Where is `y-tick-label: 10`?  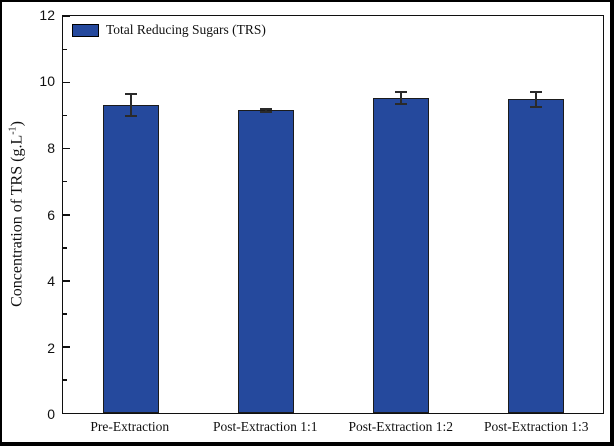 y-tick-label: 10 is located at coordinates (47, 81).